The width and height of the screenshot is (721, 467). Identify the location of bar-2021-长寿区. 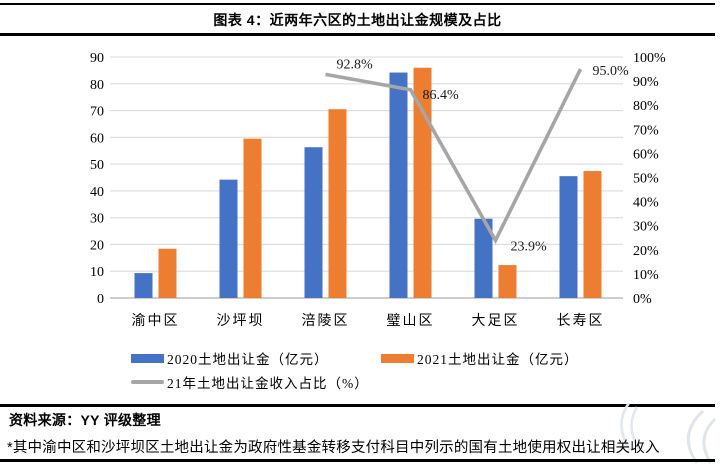
(592, 234).